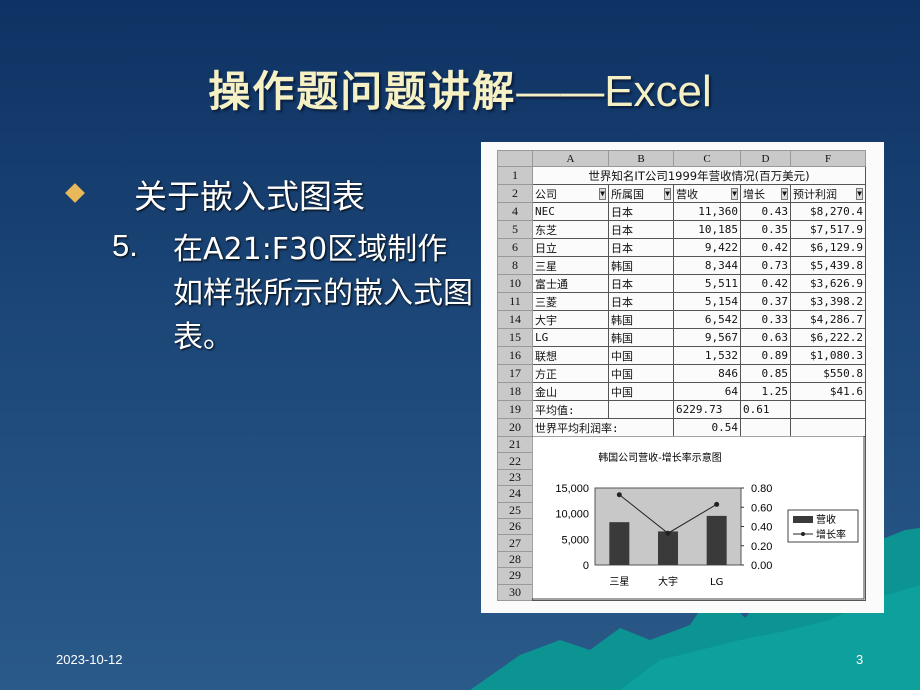 The width and height of the screenshot is (920, 690). I want to click on cell: $3,626.9, so click(828, 283).